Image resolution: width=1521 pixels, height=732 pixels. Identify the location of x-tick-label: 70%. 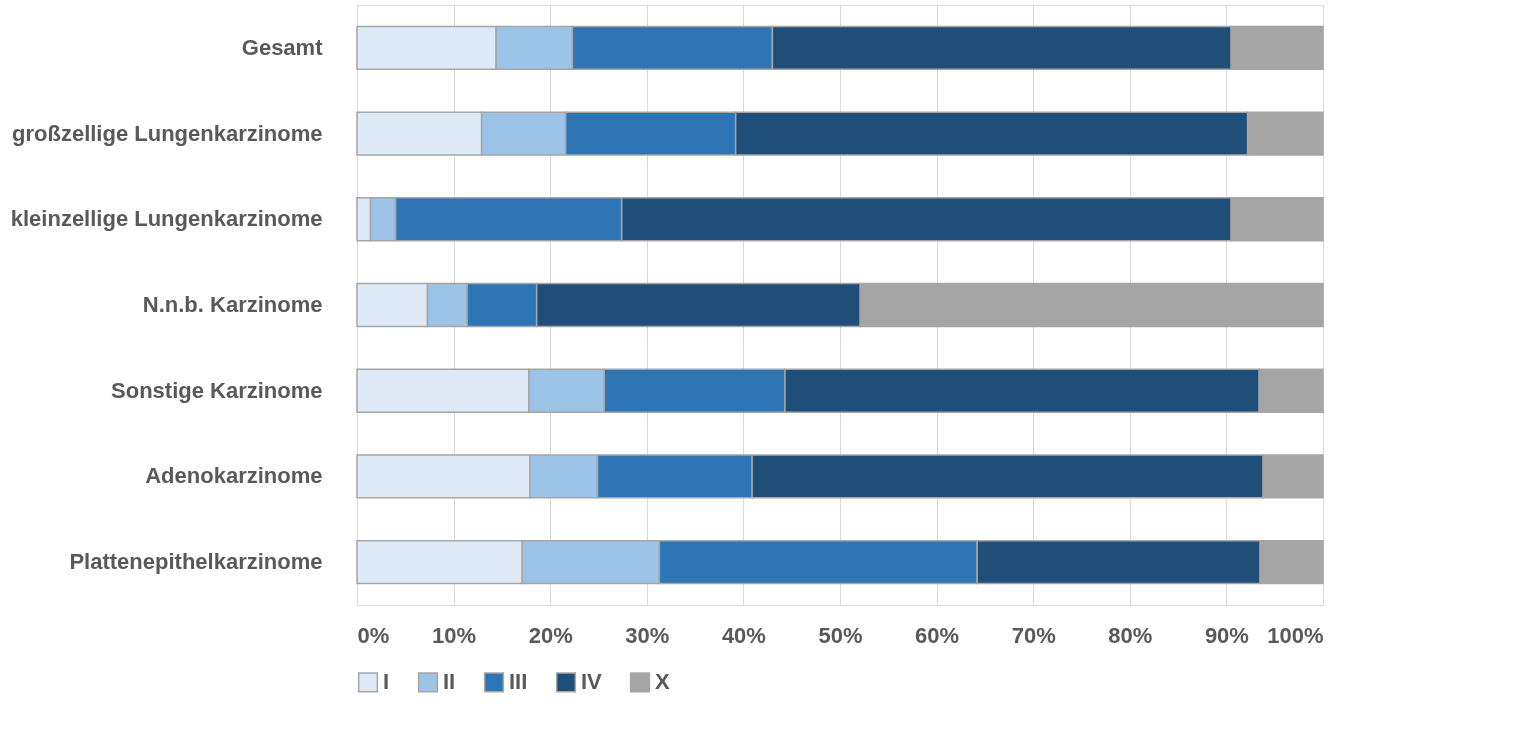
(1033, 635).